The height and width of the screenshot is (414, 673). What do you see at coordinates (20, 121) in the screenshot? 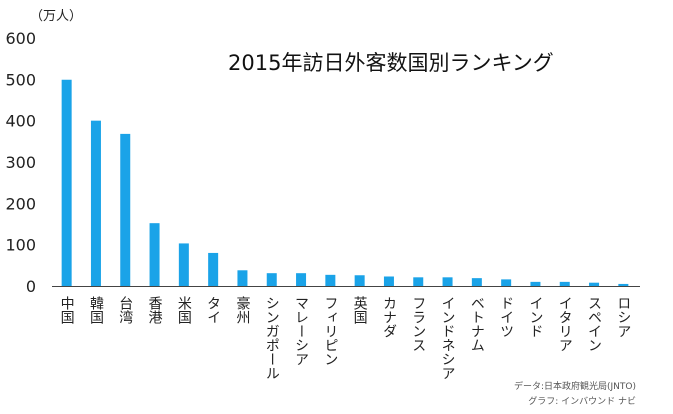
I see `y-tick-label: 400` at bounding box center [20, 121].